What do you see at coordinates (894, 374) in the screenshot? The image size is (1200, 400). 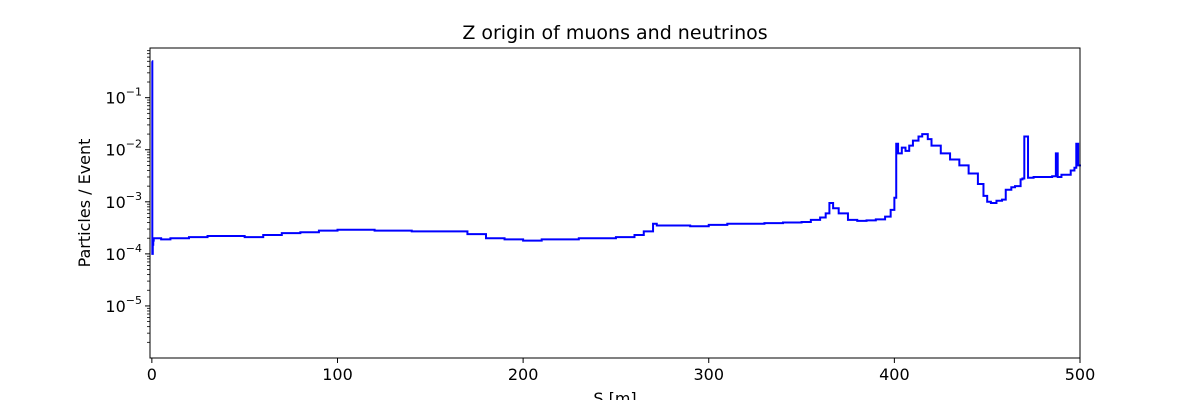 I see `x-tick-label: 400` at bounding box center [894, 374].